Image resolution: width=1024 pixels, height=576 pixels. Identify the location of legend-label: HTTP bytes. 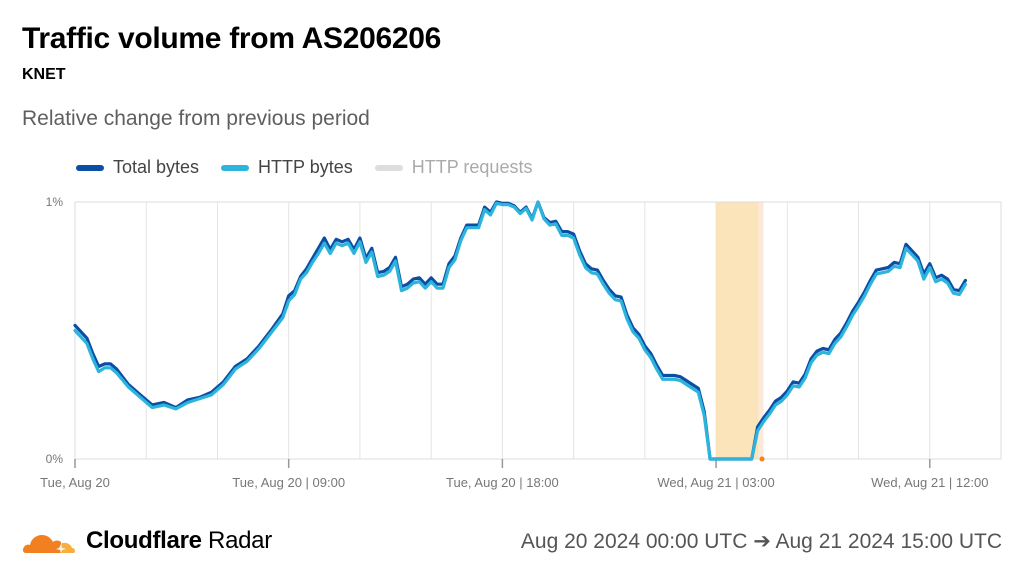
(305, 167).